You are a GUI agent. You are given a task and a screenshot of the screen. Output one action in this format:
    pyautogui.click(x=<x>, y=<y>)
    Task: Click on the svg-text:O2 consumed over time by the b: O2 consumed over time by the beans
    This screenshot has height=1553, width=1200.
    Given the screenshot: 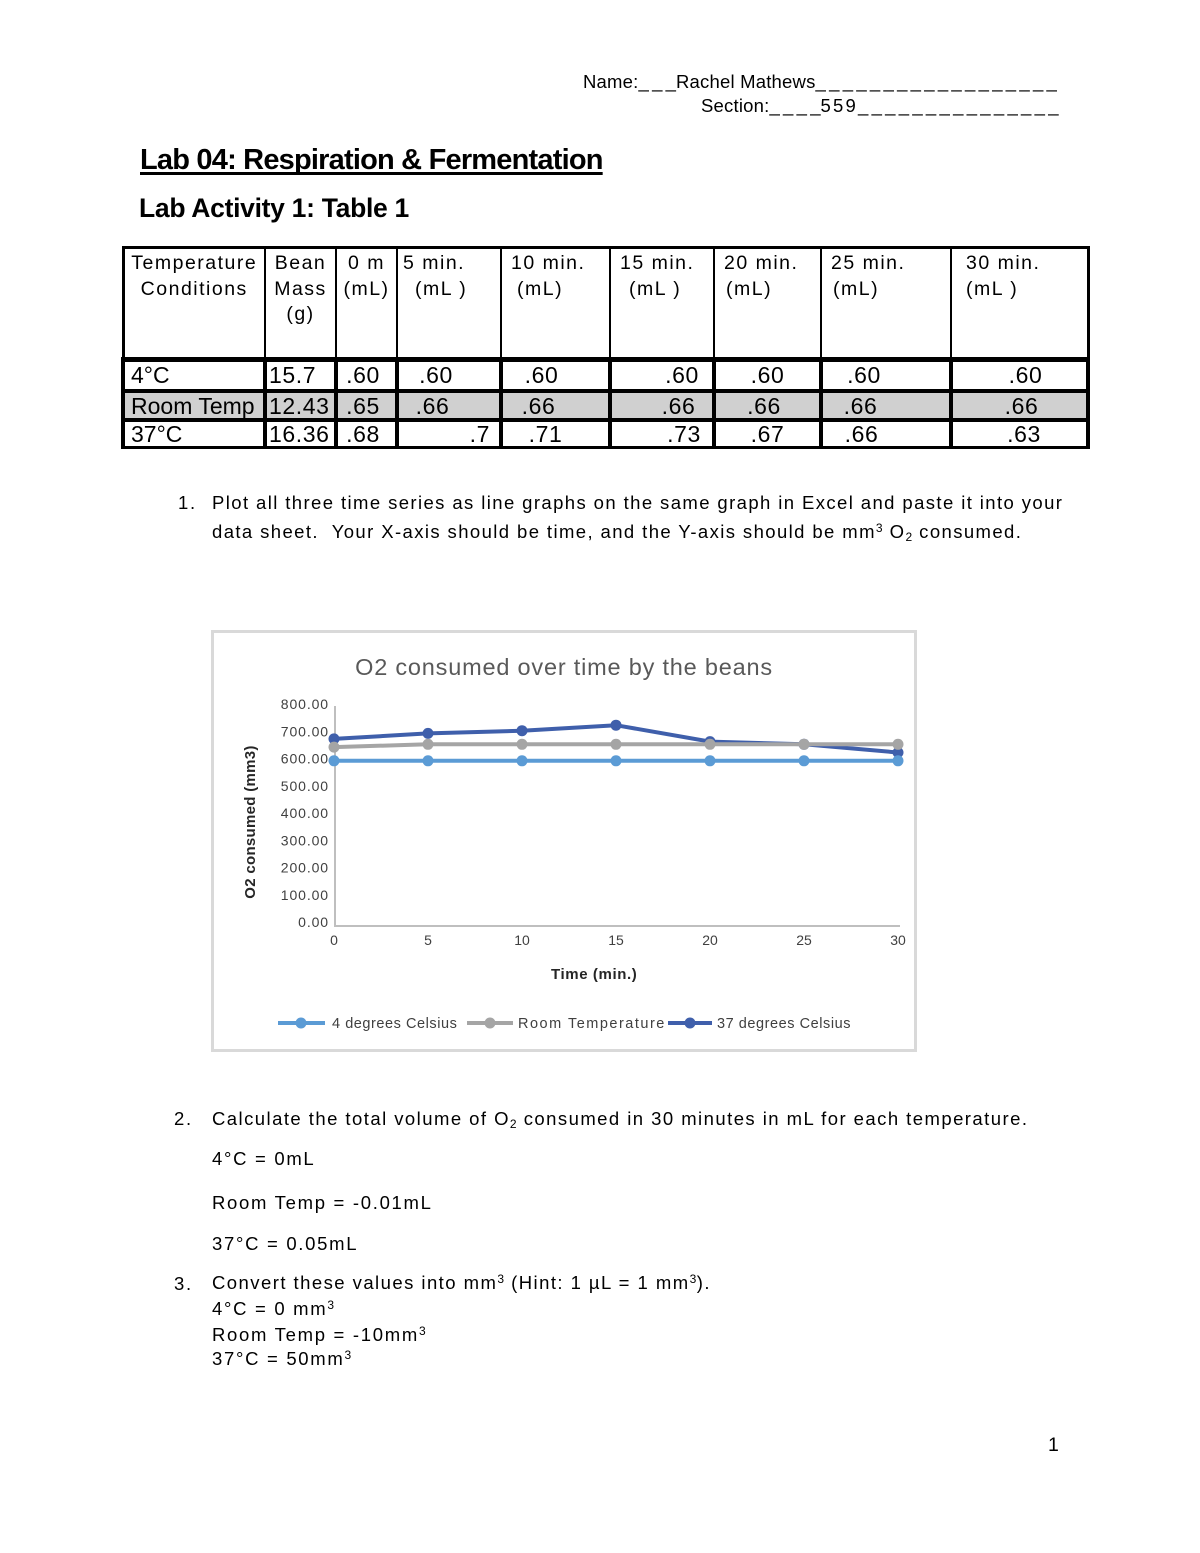 What is the action you would take?
    pyautogui.click(x=564, y=667)
    